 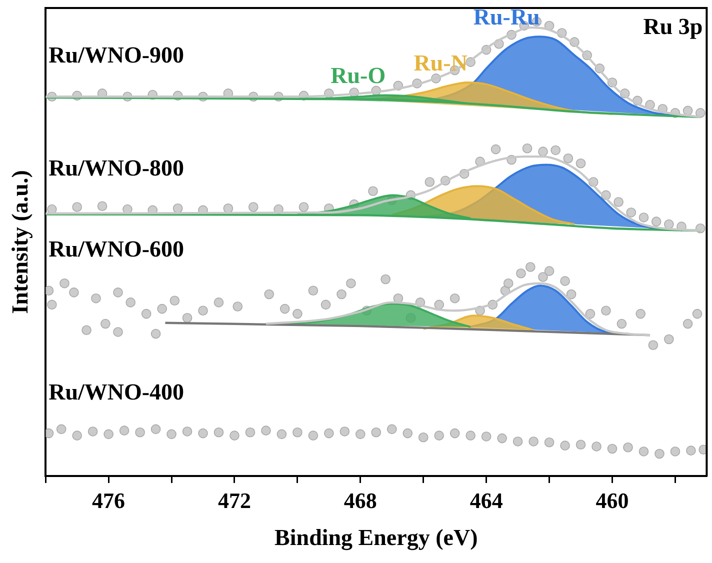 What do you see at coordinates (612, 500) in the screenshot?
I see `x-tick-label: 460` at bounding box center [612, 500].